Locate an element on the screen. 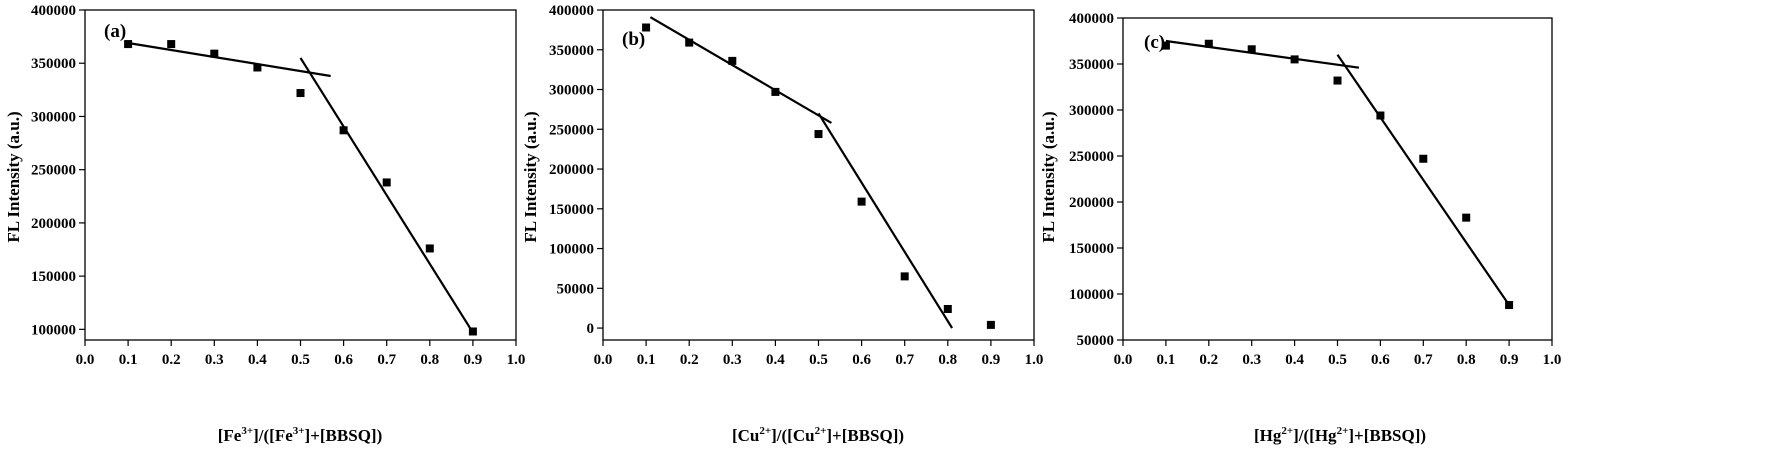 The width and height of the screenshot is (1772, 452). panel-c-xlabel: [Hg2+]/([Hg2+]+[BBSQ]) is located at coordinates (1340, 435).